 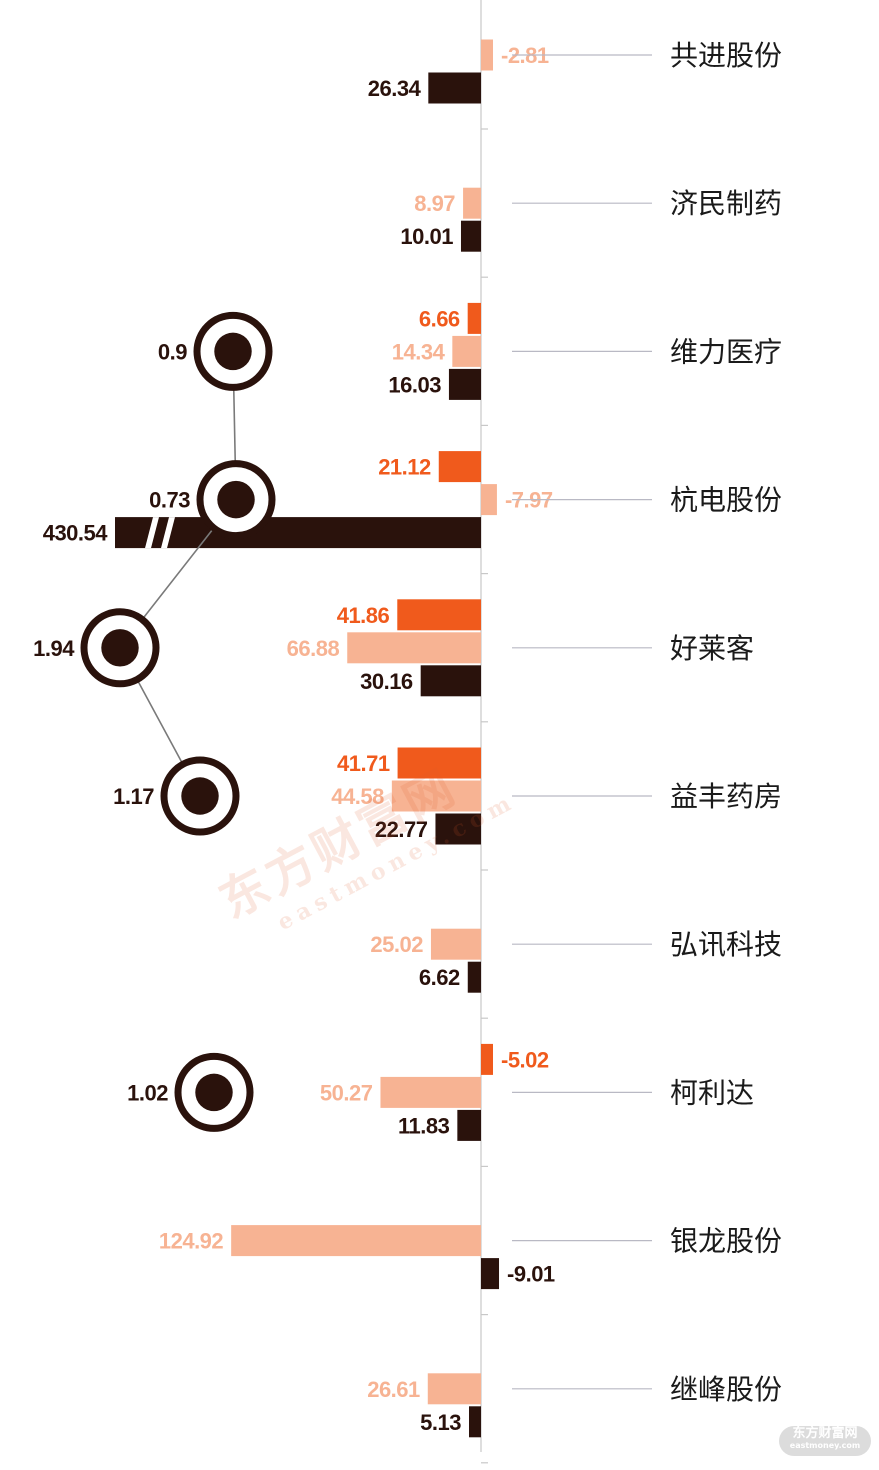 What do you see at coordinates (439, 977) in the screenshot?
I see `value-label: 6.62` at bounding box center [439, 977].